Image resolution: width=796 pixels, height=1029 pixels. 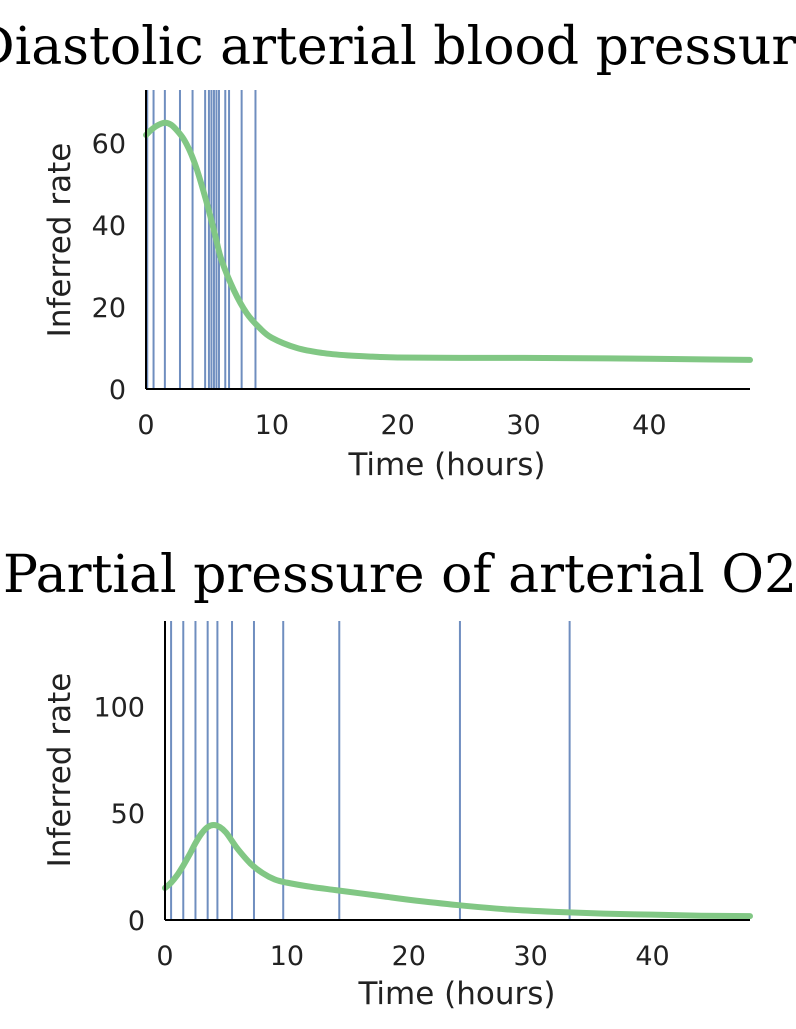 What do you see at coordinates (399, 575) in the screenshot?
I see `chart-title: Partial pressure of arterial O2` at bounding box center [399, 575].